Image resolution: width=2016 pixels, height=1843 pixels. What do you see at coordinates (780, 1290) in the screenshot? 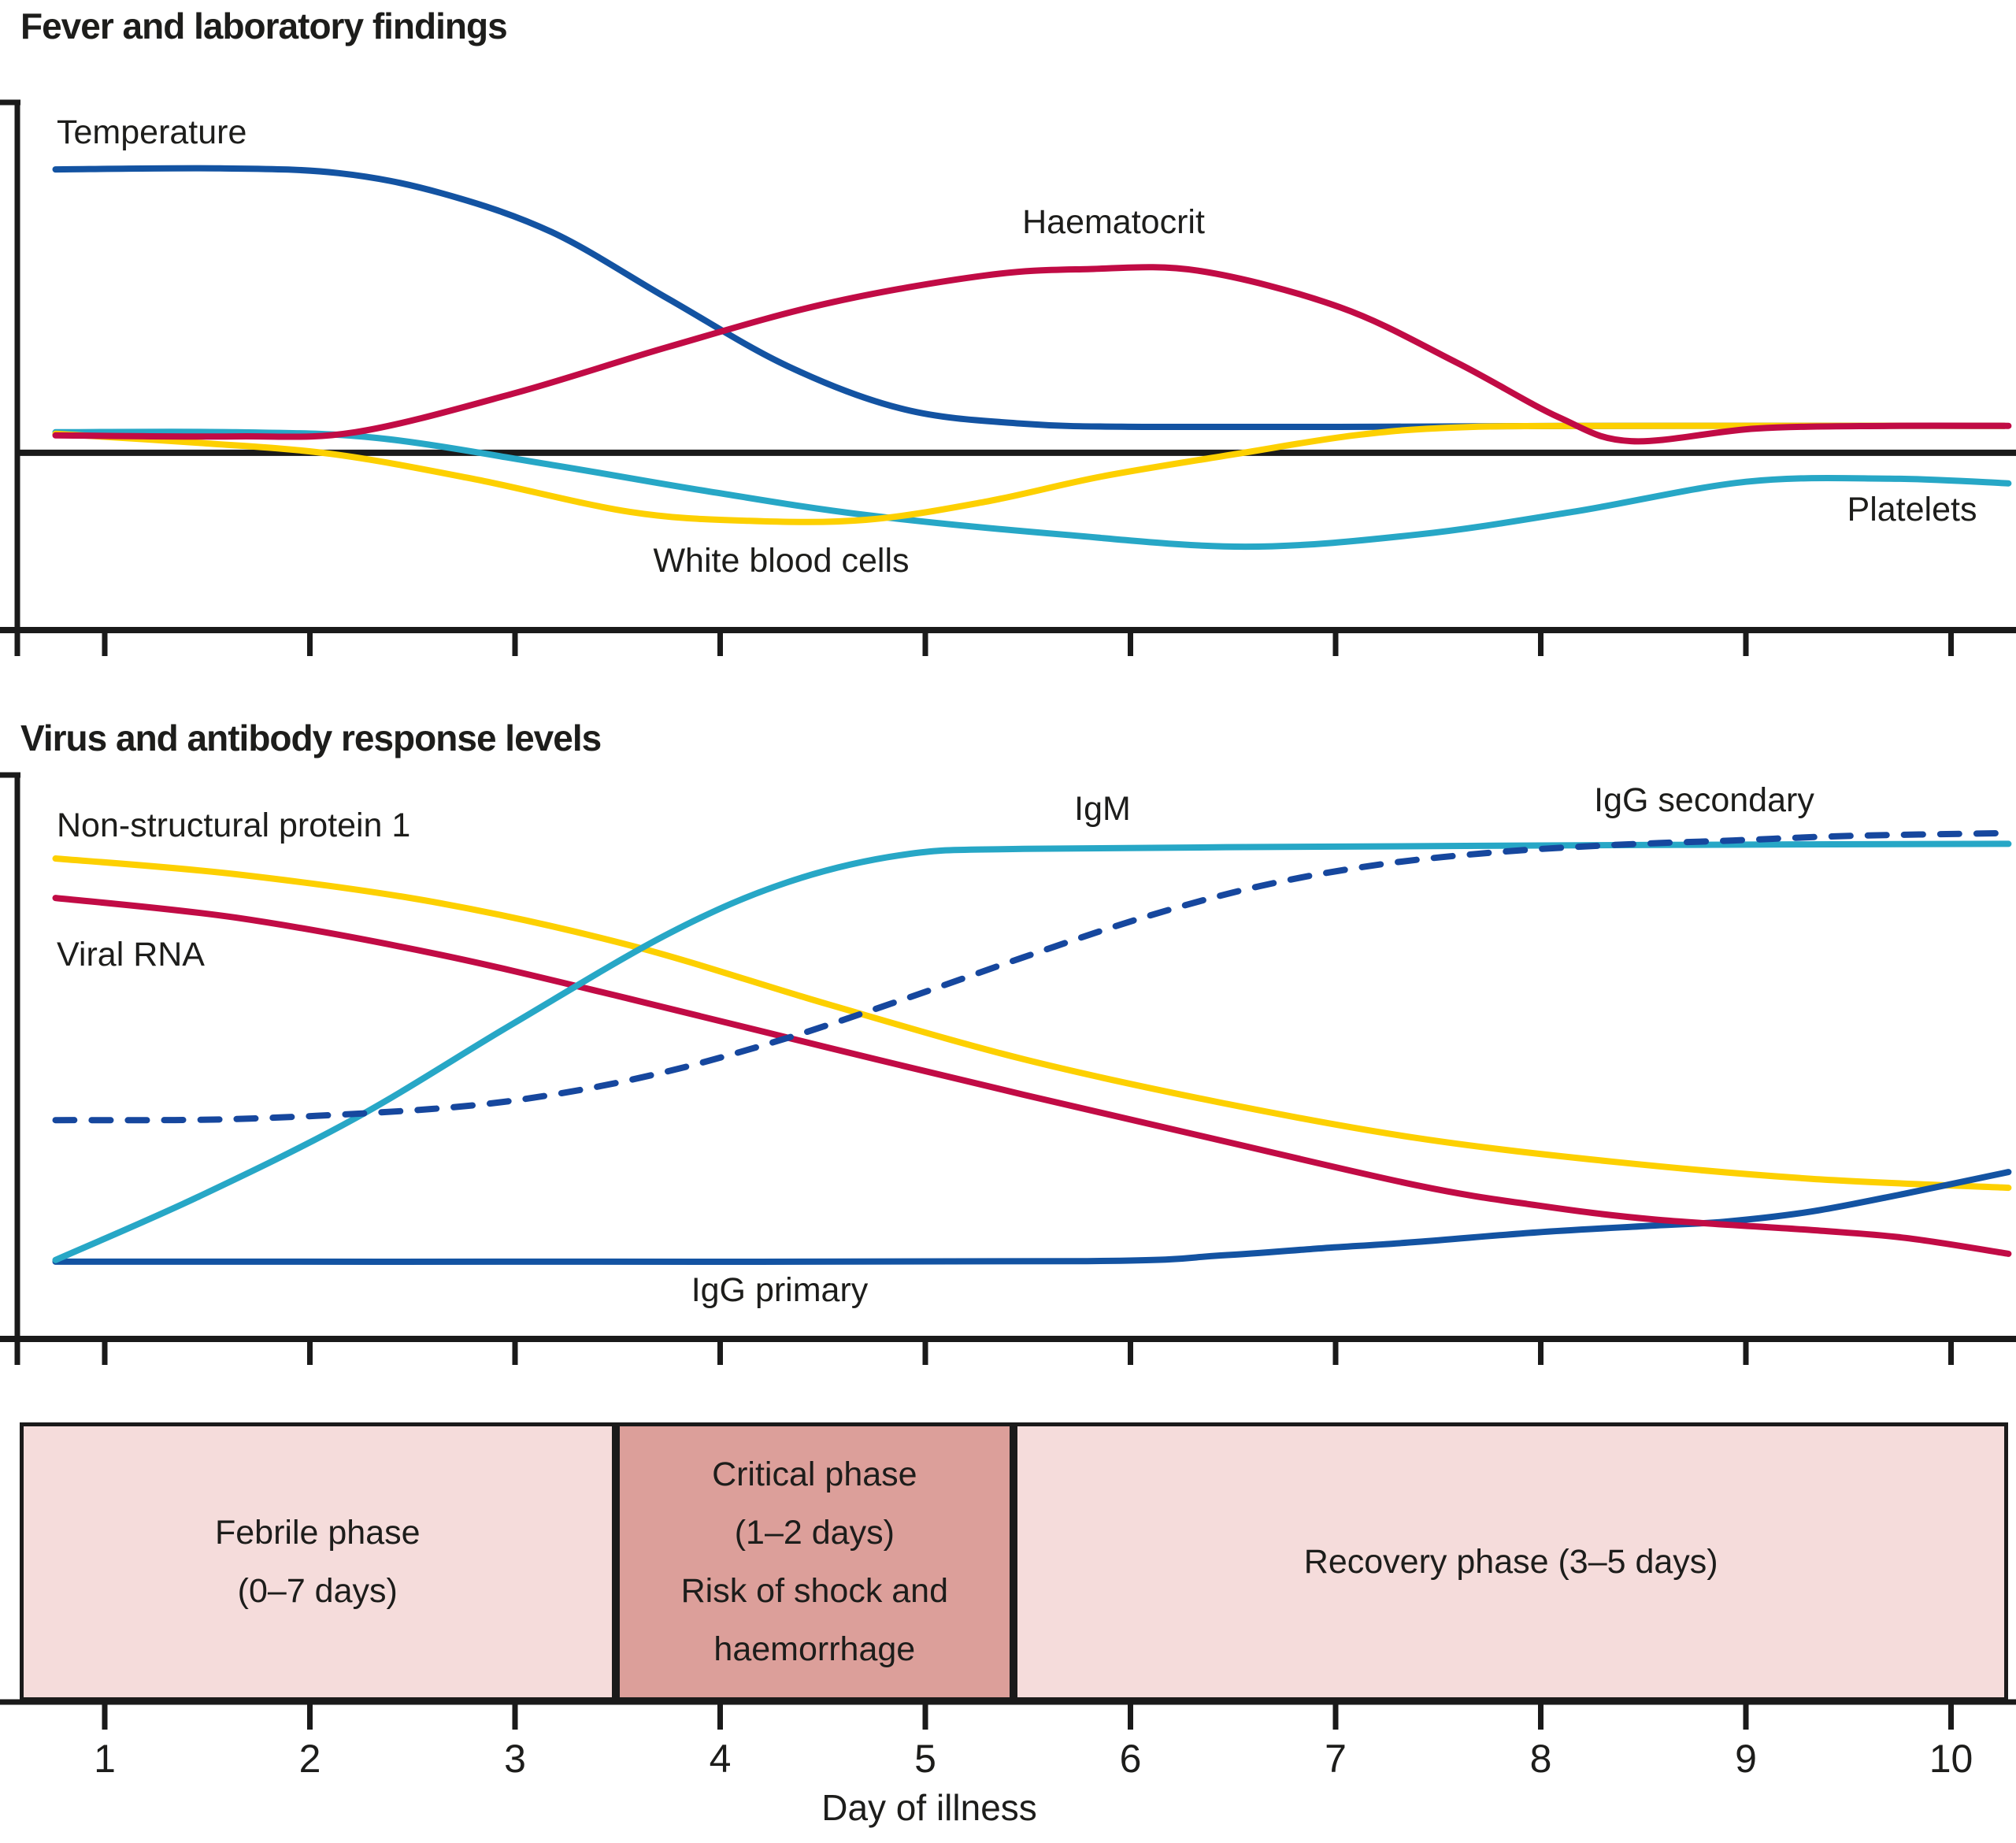
I see `igg-primary-label: IgG primary` at bounding box center [780, 1290].